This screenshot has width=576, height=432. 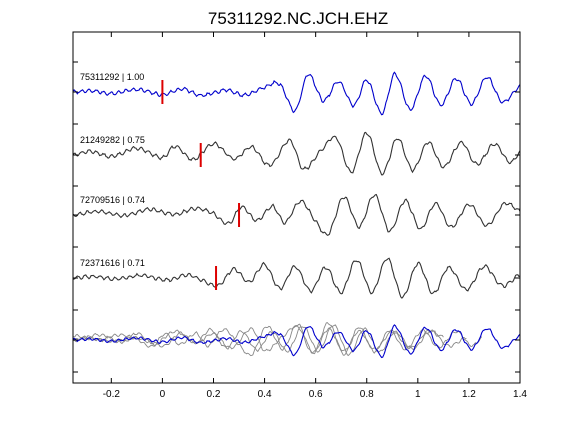 What do you see at coordinates (201, 185) in the screenshot?
I see `picks-group` at bounding box center [201, 185].